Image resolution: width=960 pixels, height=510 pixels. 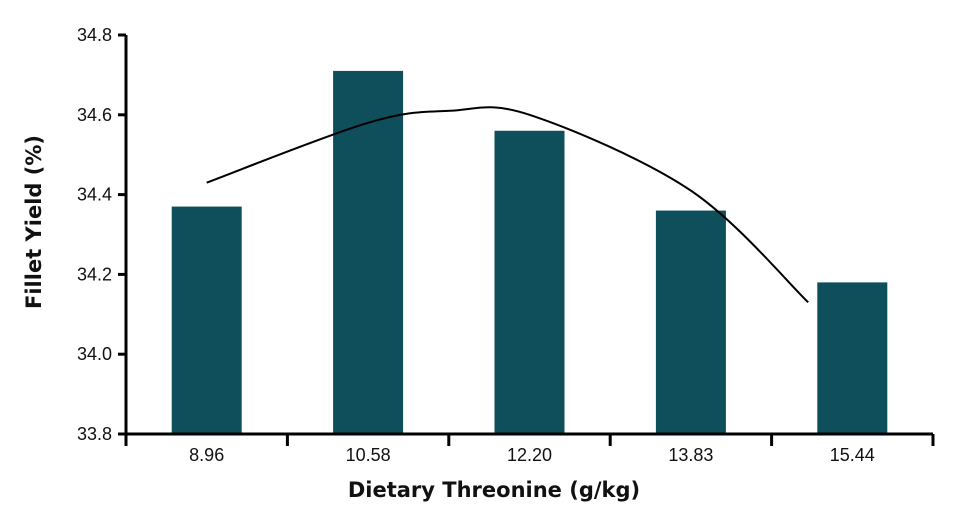 What do you see at coordinates (368, 252) in the screenshot?
I see `bar-10.58` at bounding box center [368, 252].